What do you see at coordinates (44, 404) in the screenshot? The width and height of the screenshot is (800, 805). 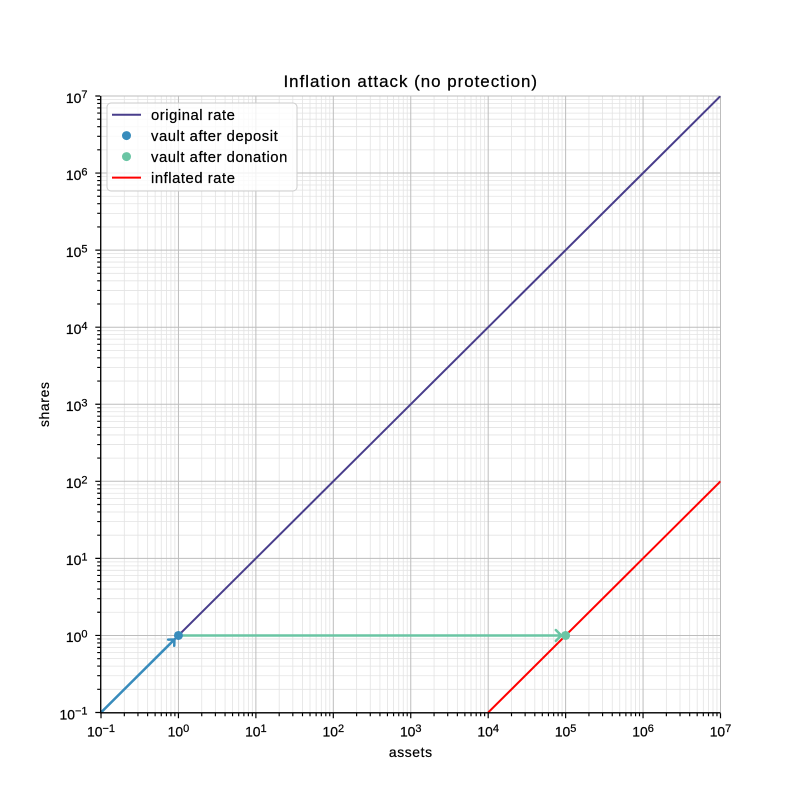 I see `svg-text: shares` at bounding box center [44, 404].